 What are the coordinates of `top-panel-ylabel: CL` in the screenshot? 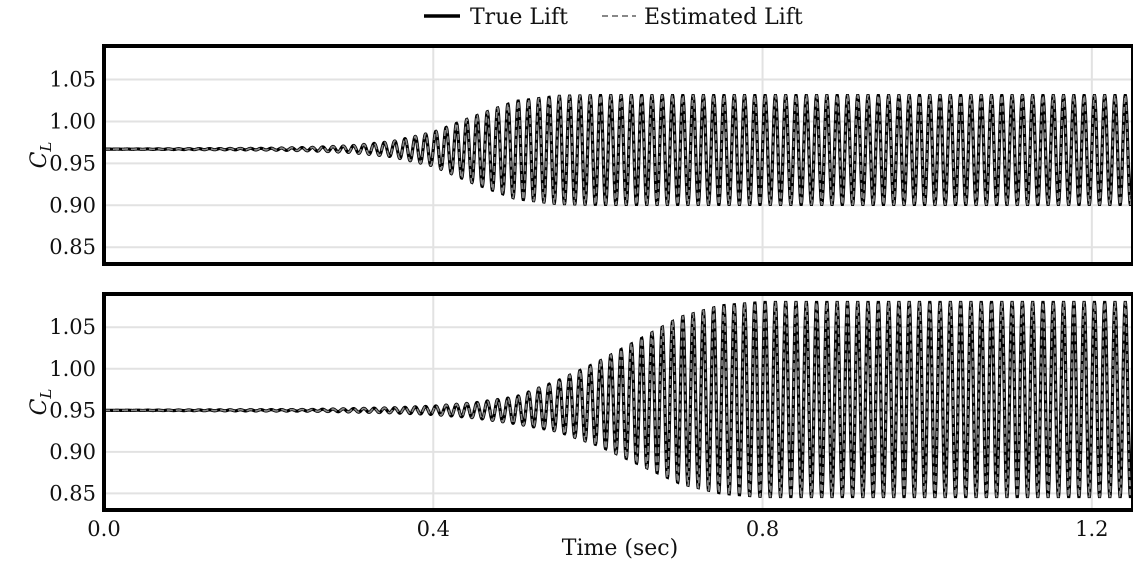 It's located at (41, 155).